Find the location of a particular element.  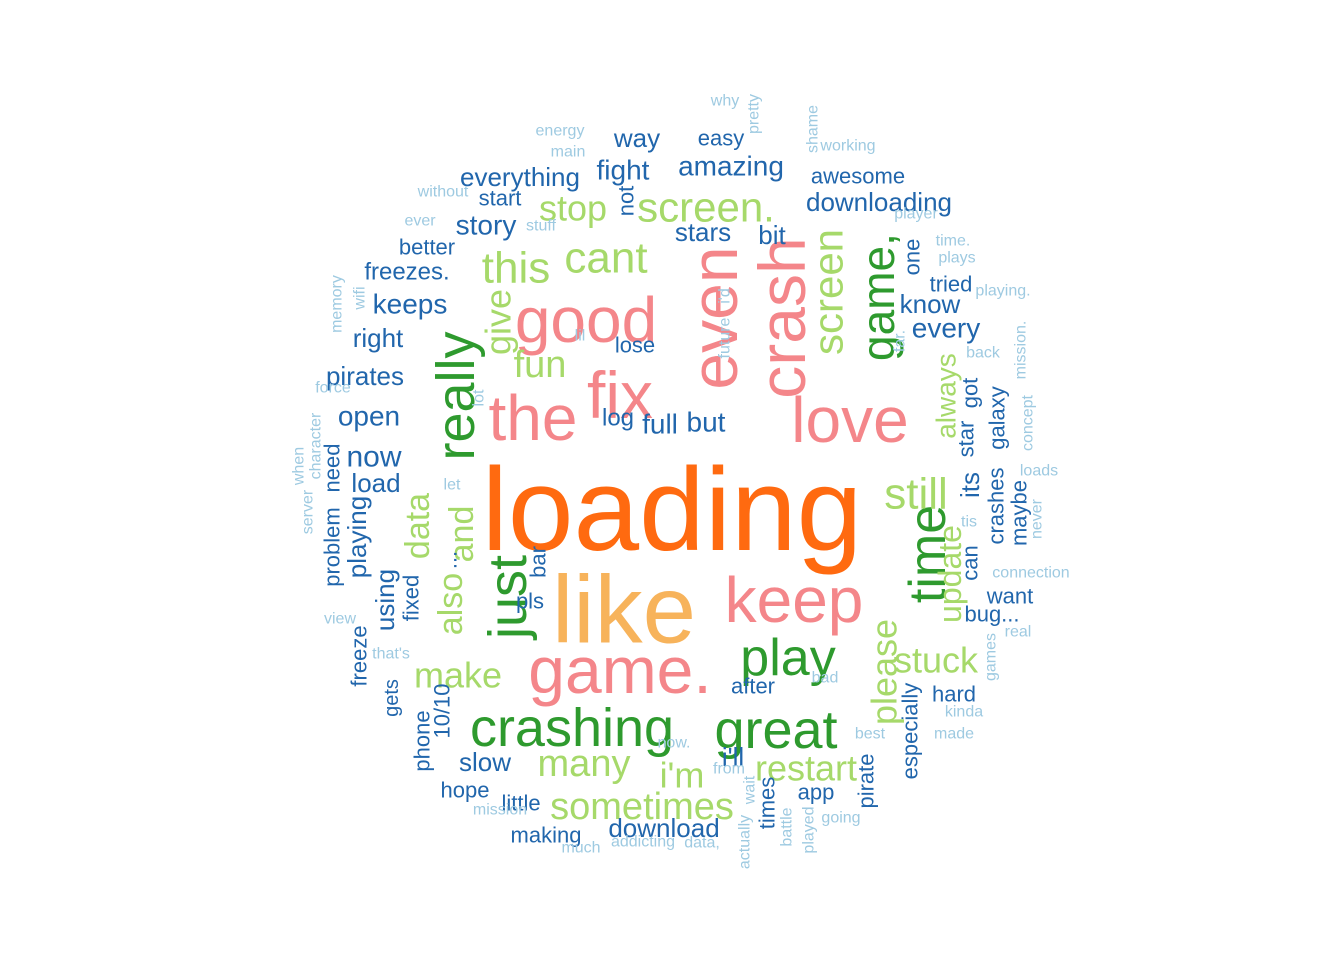

word-better: better is located at coordinates (427, 247).